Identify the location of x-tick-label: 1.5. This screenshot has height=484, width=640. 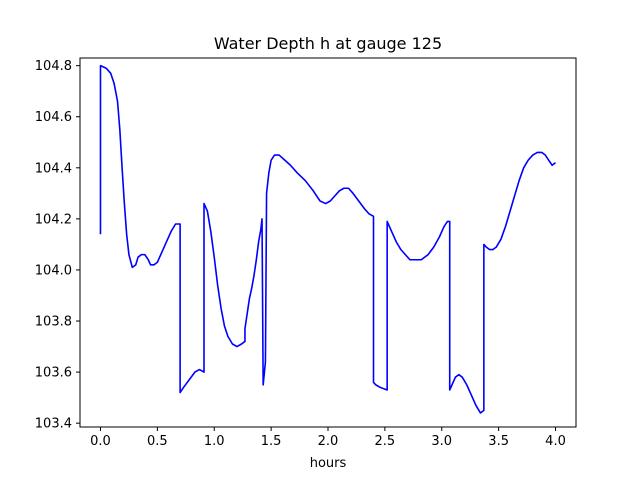
(271, 441).